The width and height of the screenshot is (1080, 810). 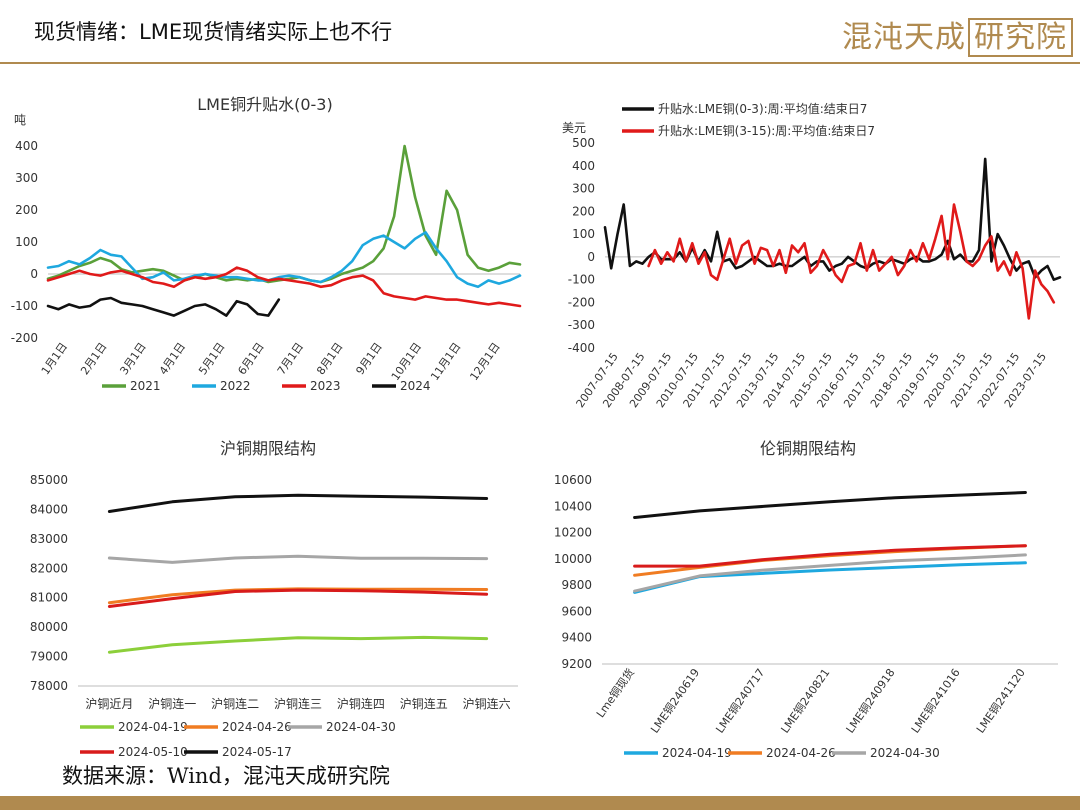 I want to click on y-tick-label: 9200, so click(x=576, y=664).